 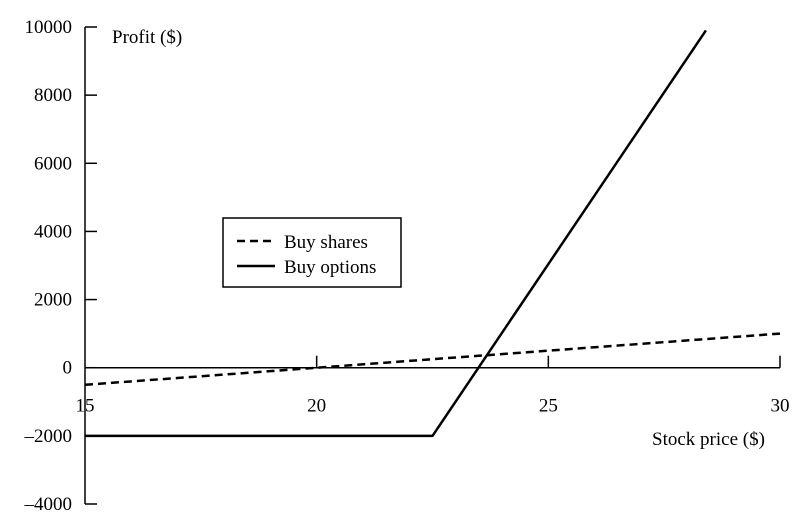 I want to click on x-tick-label: 30, so click(x=780, y=406).